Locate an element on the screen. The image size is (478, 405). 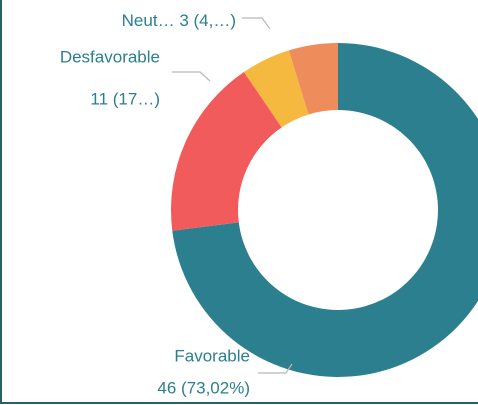
category-label: Desfavorable is located at coordinates (110, 56).